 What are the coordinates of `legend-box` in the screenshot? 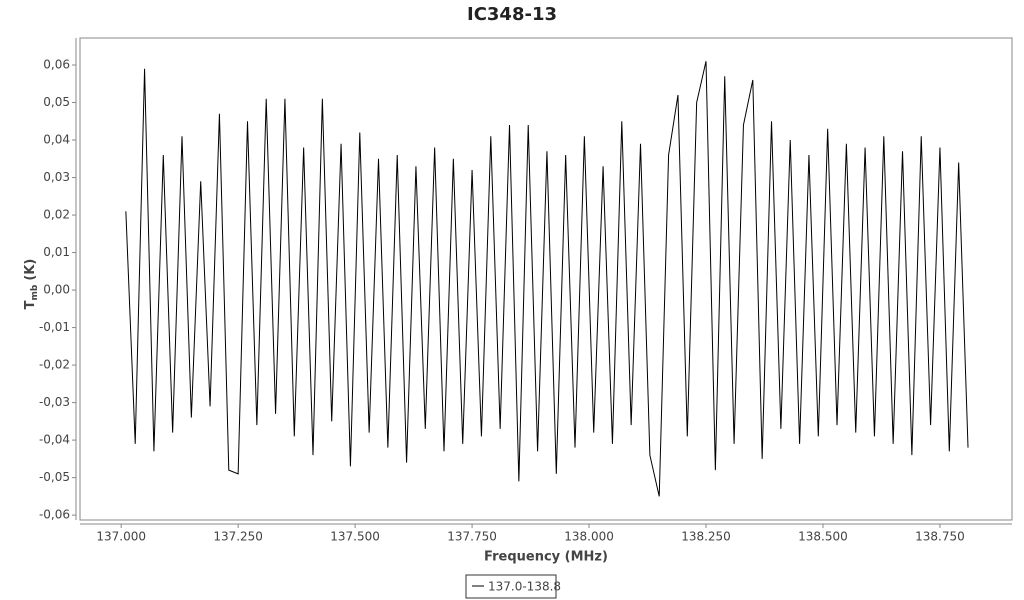 It's located at (511, 586).